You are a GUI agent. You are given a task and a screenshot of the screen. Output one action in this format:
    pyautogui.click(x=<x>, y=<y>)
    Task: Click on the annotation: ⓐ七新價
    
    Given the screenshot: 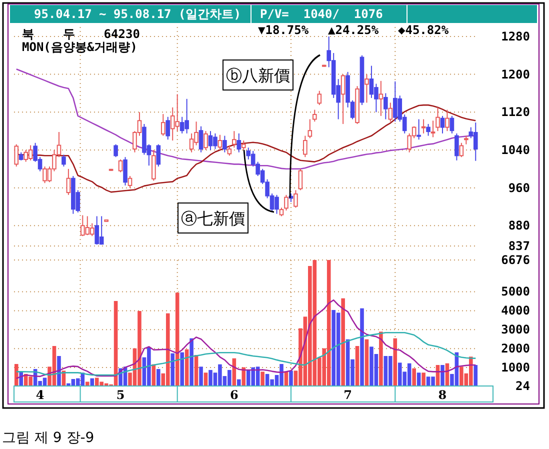 What is the action you would take?
    pyautogui.click(x=213, y=218)
    